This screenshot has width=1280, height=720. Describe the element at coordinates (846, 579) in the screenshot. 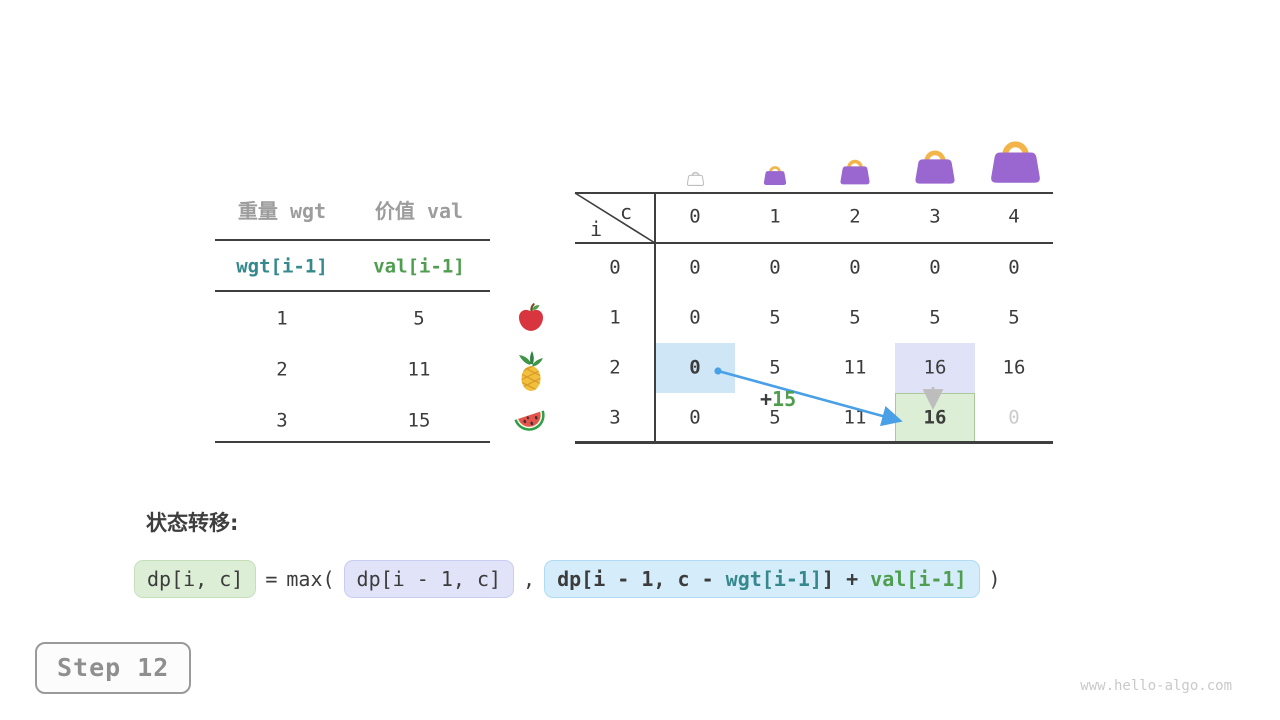

I see `formula-pick-part-2: ] +` at that location.